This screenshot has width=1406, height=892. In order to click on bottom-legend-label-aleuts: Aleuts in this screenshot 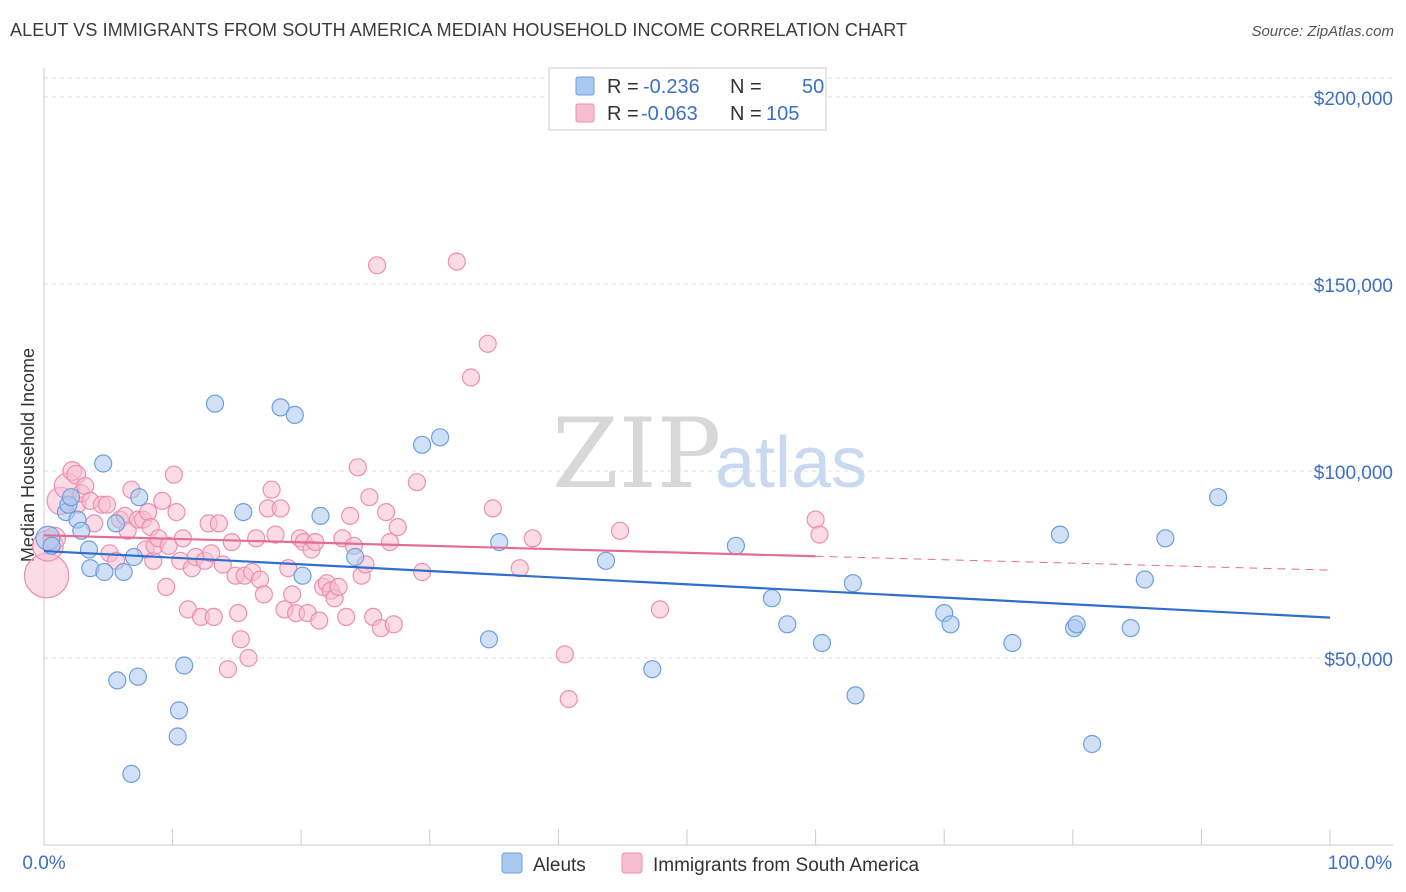, I will do `click(559, 865)`.